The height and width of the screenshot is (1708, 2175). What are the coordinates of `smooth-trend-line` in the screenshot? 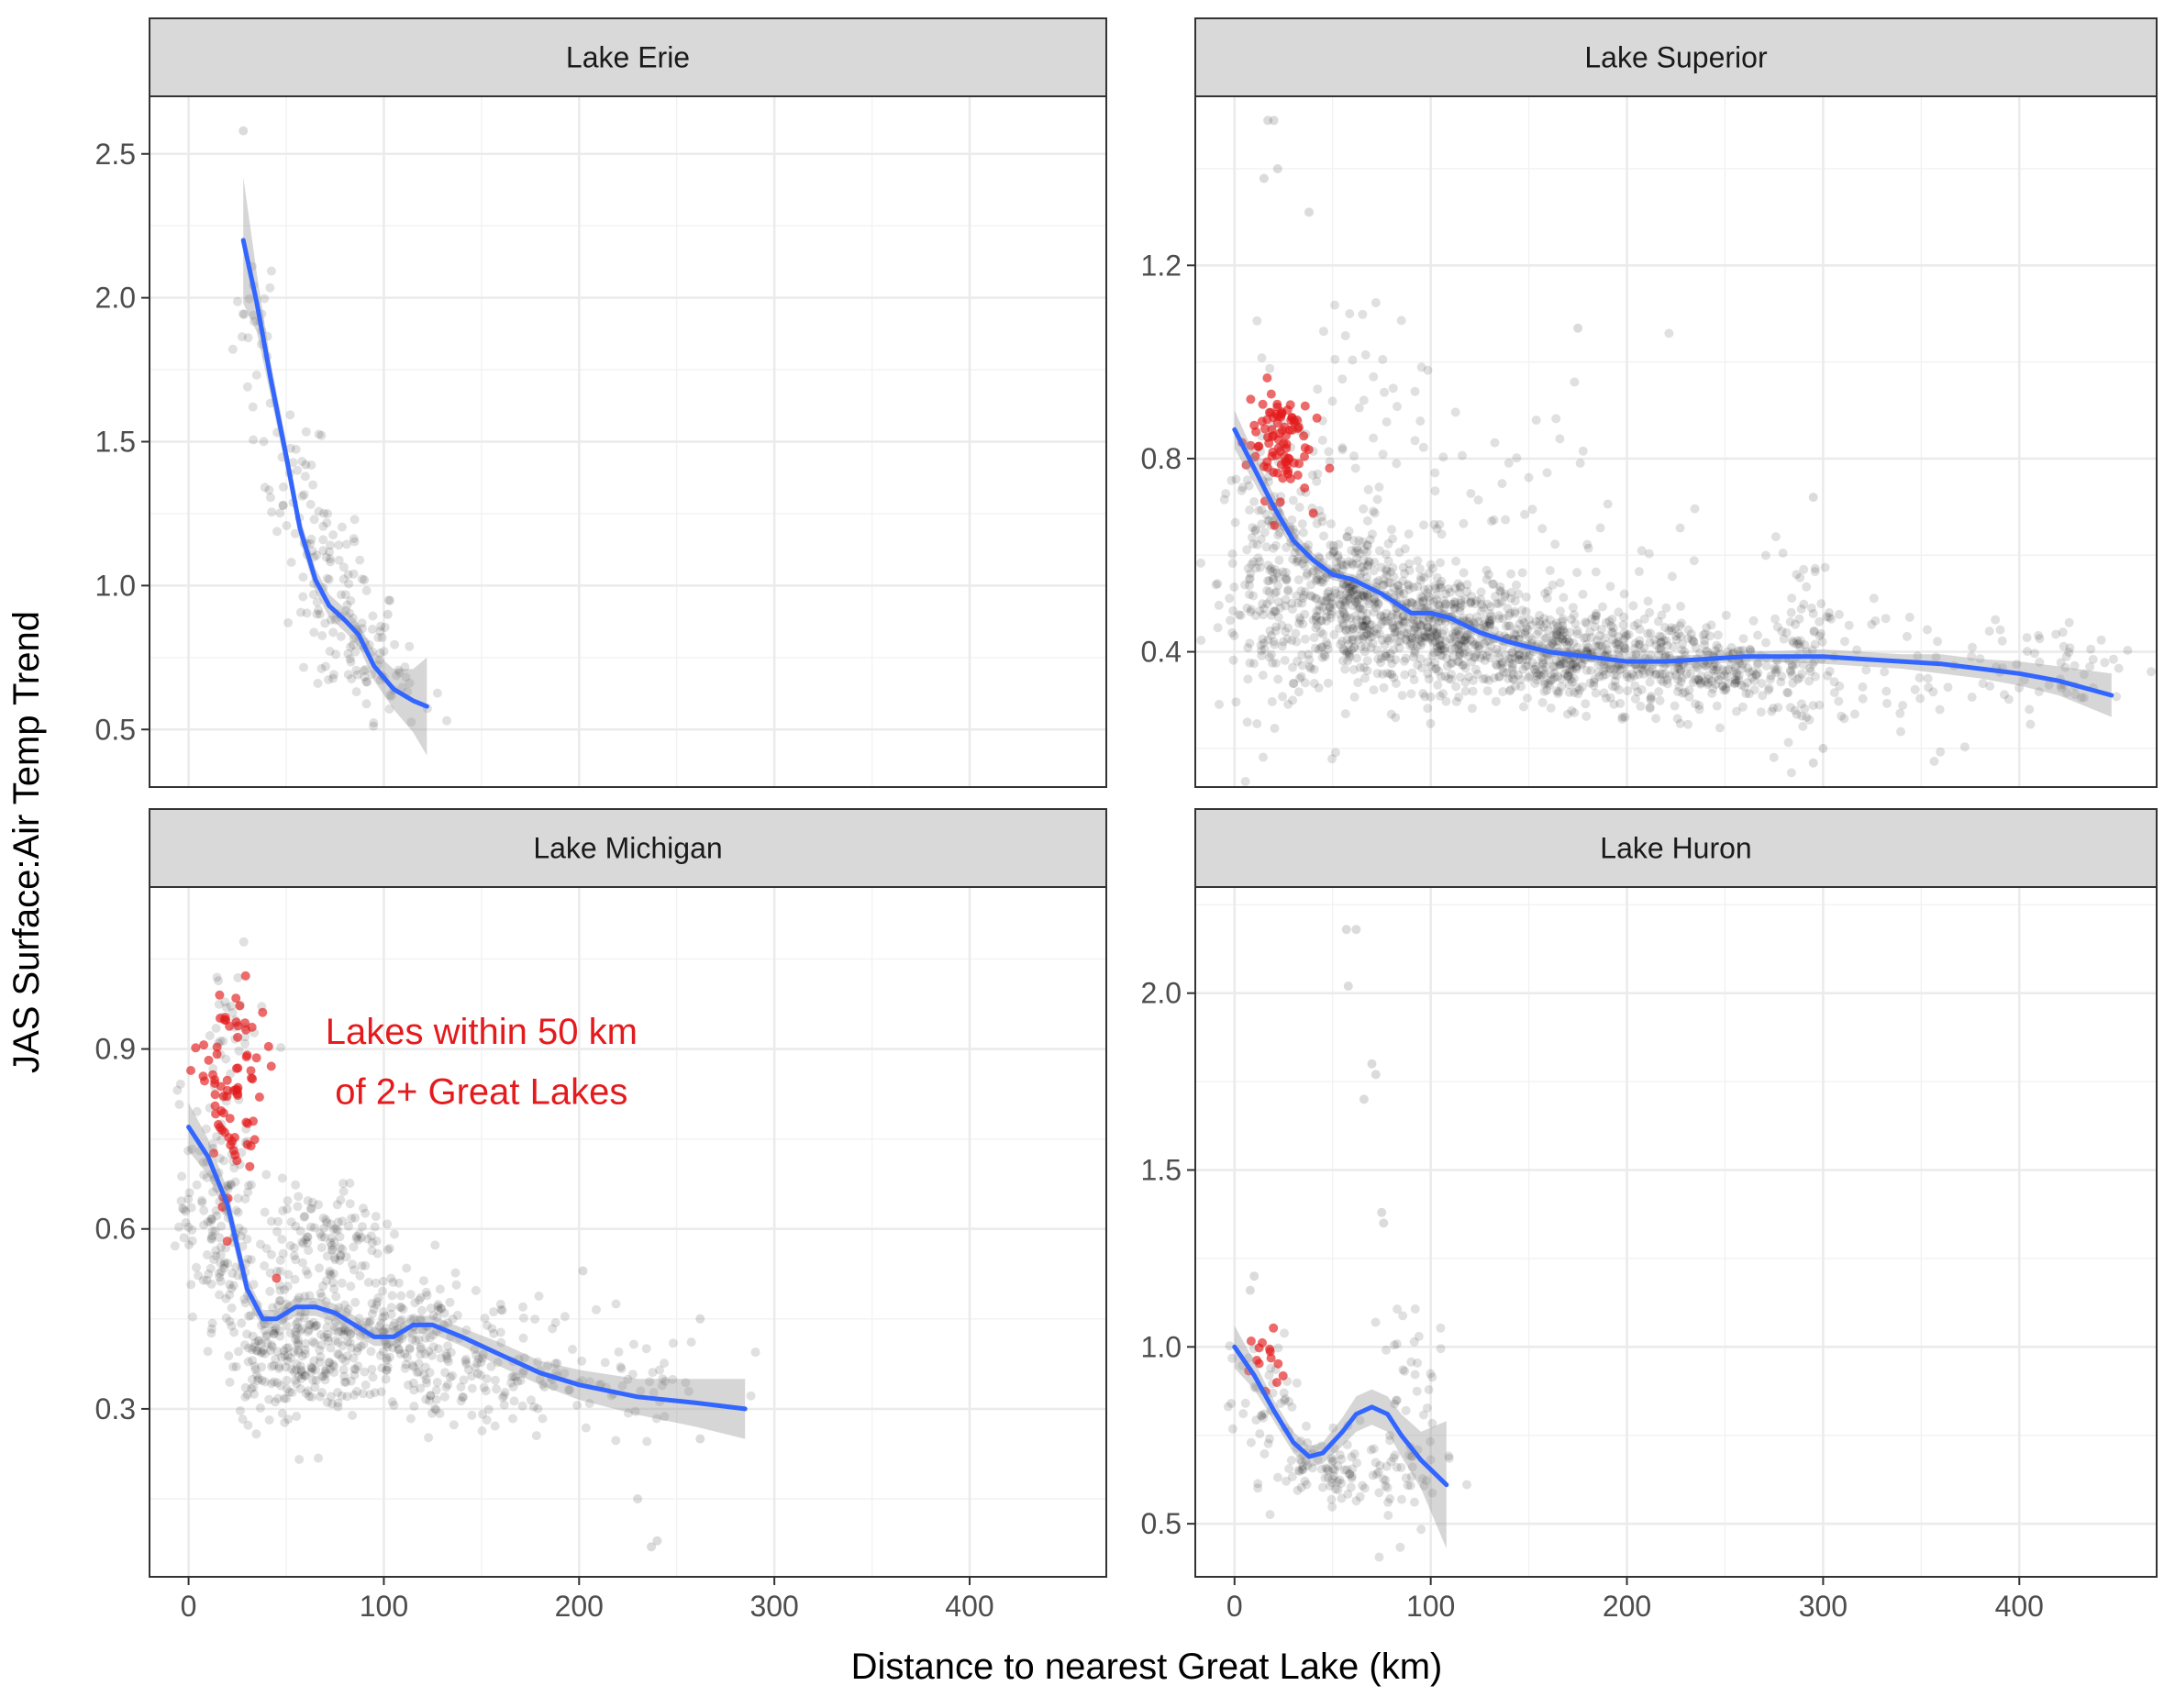 It's located at (334, 473).